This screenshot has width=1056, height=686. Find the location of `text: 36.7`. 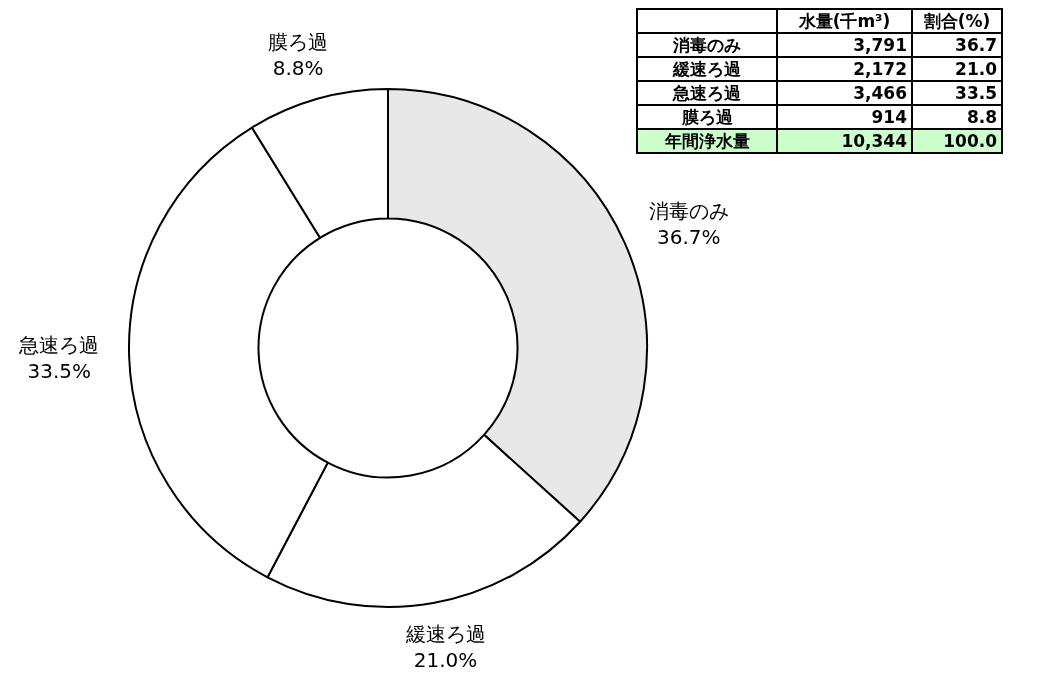

text: 36.7 is located at coordinates (957, 45).